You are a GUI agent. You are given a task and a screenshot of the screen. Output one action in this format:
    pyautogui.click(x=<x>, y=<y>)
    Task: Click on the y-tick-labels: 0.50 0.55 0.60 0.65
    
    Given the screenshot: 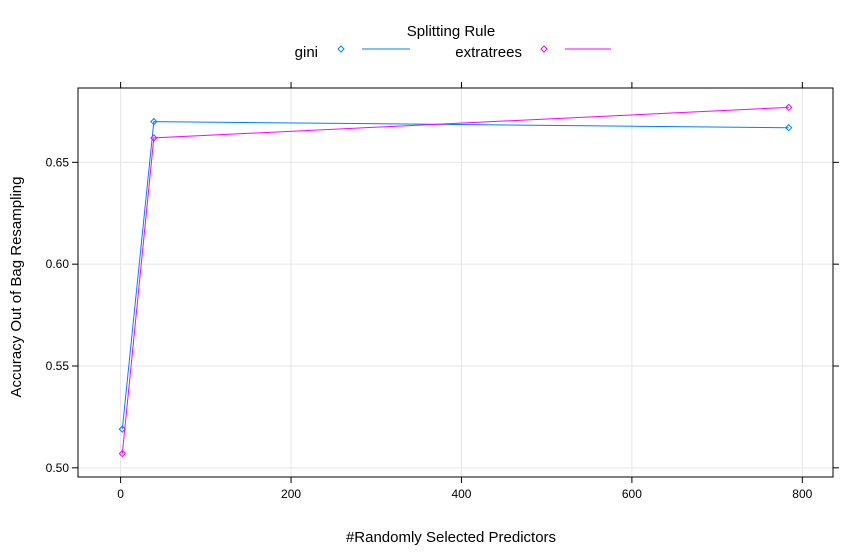 What is the action you would take?
    pyautogui.click(x=58, y=314)
    